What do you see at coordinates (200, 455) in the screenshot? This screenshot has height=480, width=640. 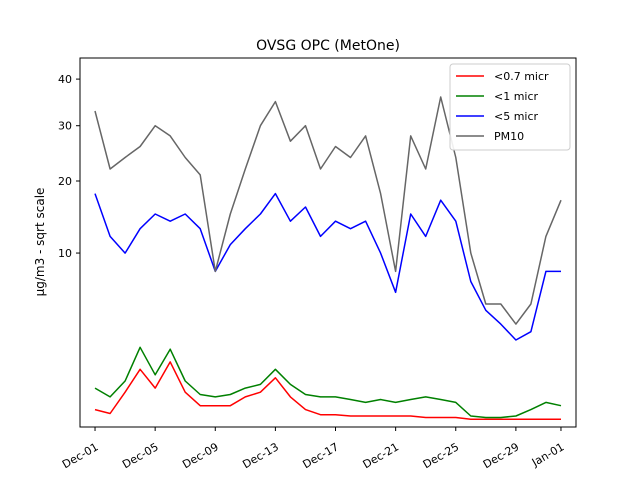 I see `x-tick-label: Dec-09` at bounding box center [200, 455].